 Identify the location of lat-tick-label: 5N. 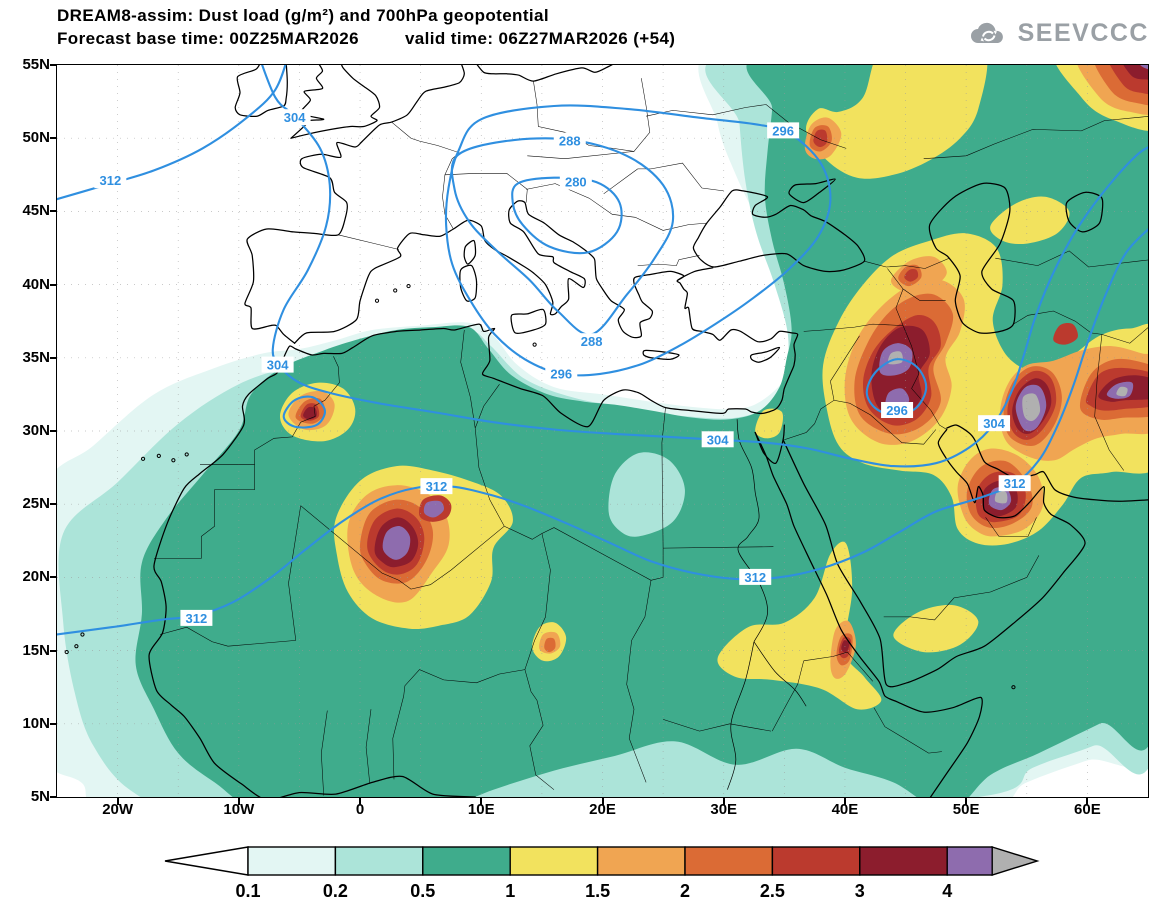
(40, 796).